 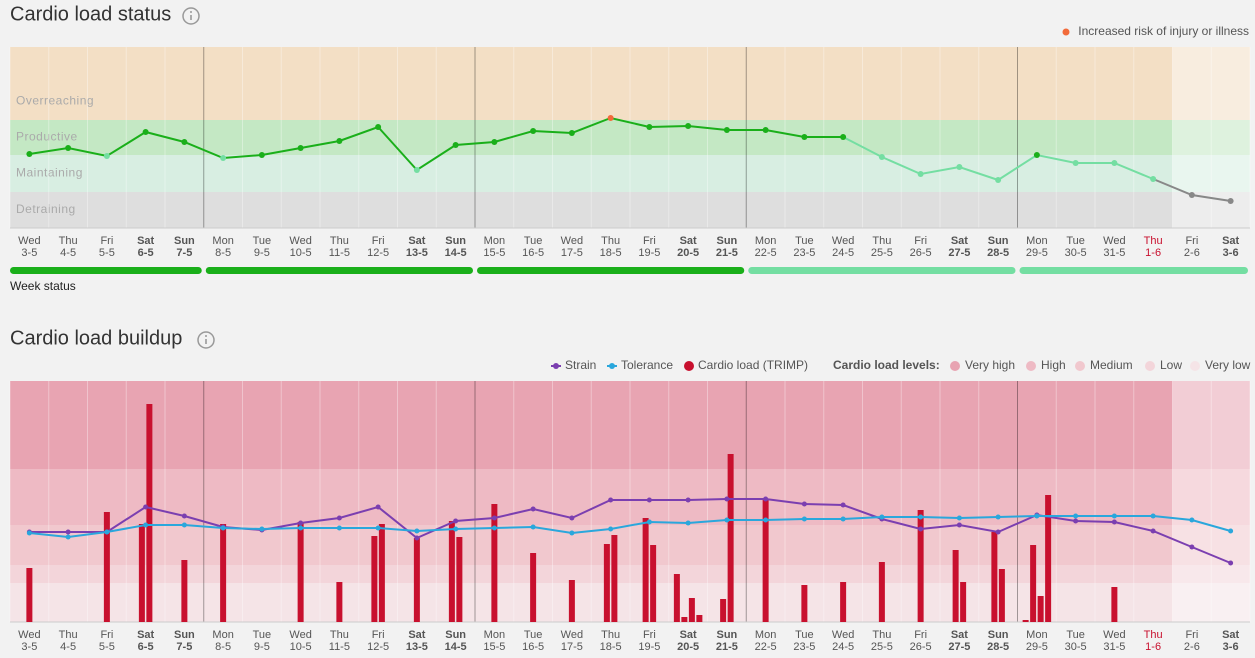 What do you see at coordinates (804, 253) in the screenshot?
I see `x-tick-label: 23-5` at bounding box center [804, 253].